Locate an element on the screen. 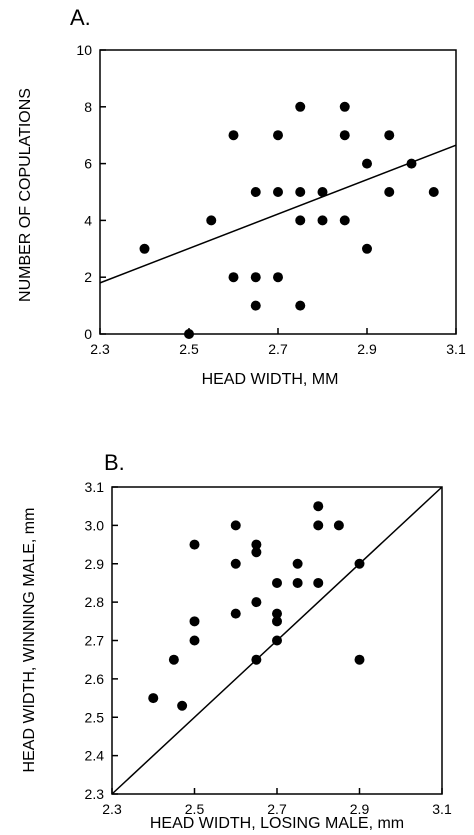  panel-a-y-tick-label: 0 is located at coordinates (88, 334).